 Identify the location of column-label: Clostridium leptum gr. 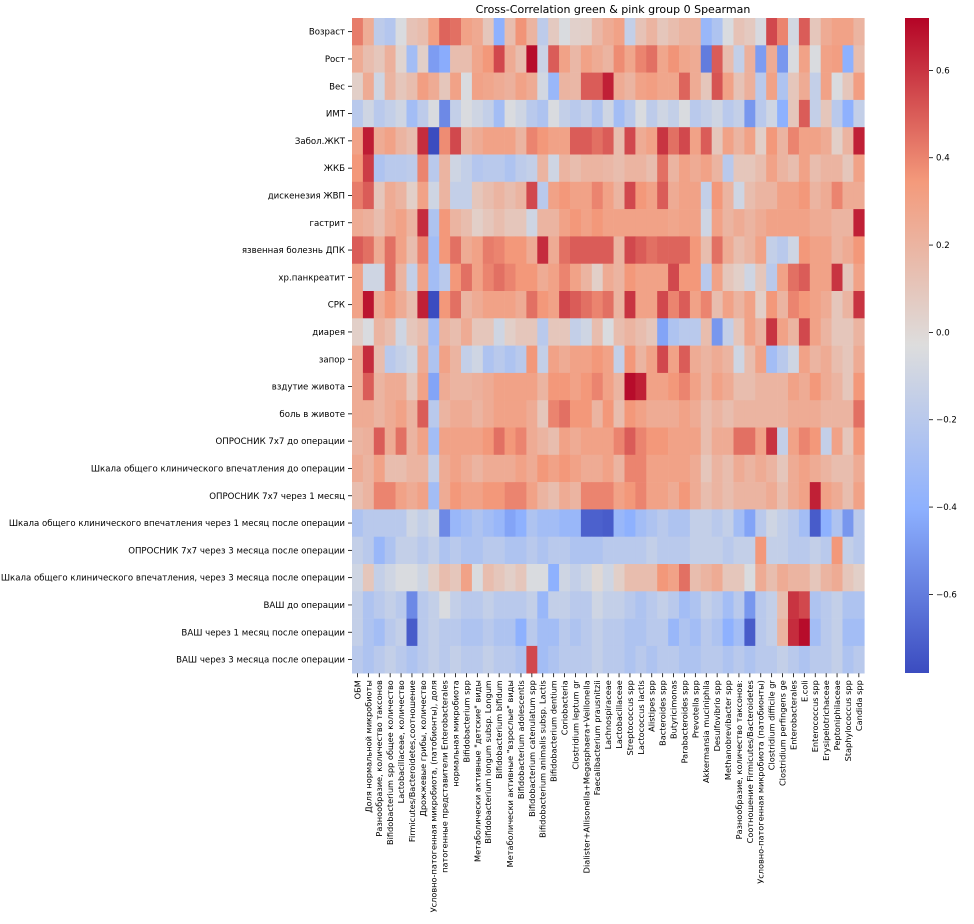
(575, 725).